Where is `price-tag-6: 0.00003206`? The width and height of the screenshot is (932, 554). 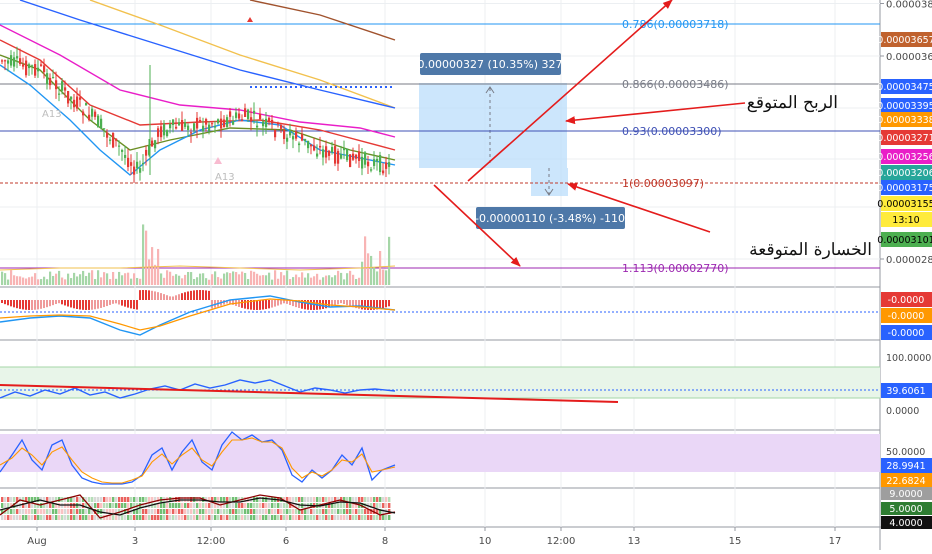
price-tag-6: 0.00003206 is located at coordinates (904, 173).